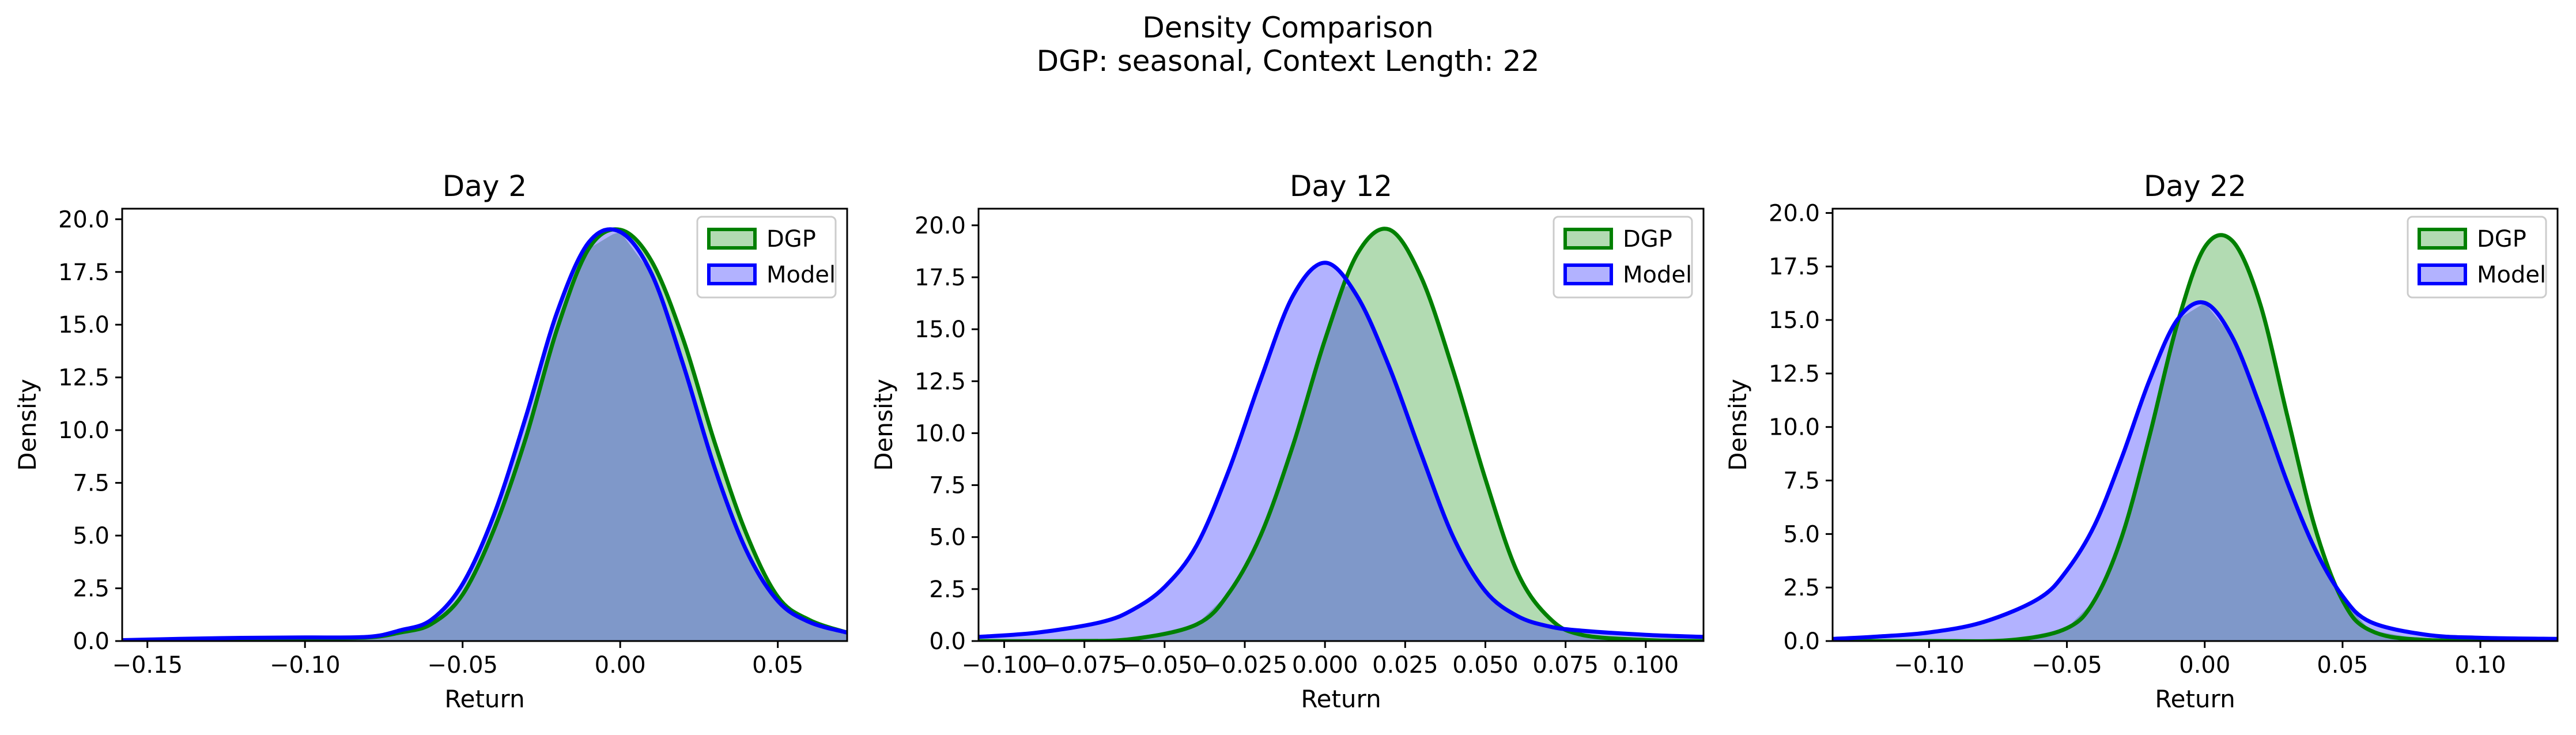  I want to click on subplot-title: Day 22, so click(2195, 186).